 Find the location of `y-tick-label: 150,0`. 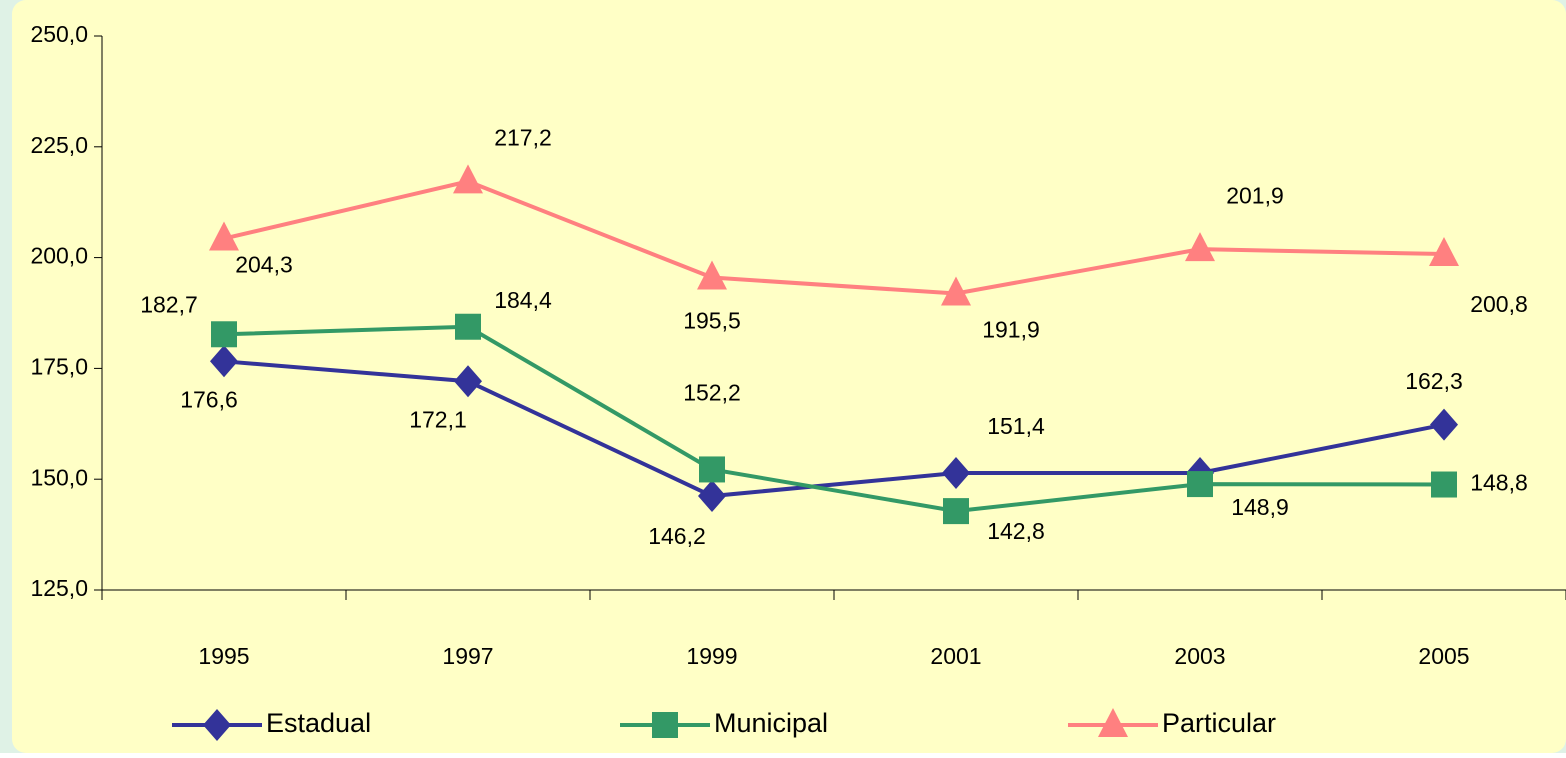

y-tick-label: 150,0 is located at coordinates (59, 477).